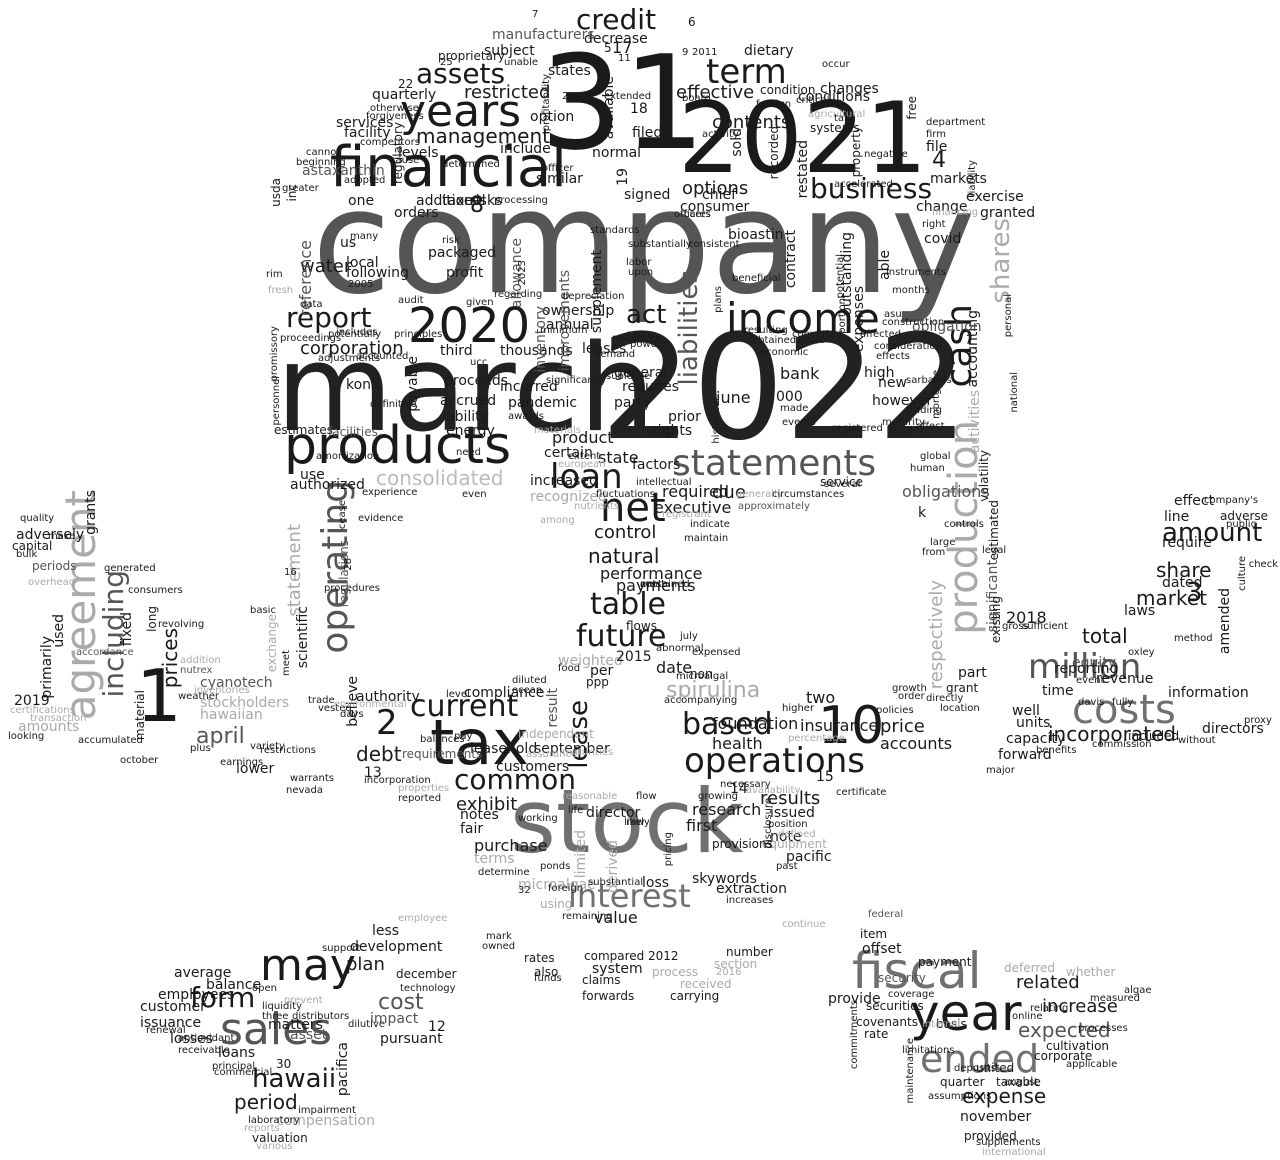 The height and width of the screenshot is (1160, 1280). I want to click on cloud-word: payment, so click(945, 962).